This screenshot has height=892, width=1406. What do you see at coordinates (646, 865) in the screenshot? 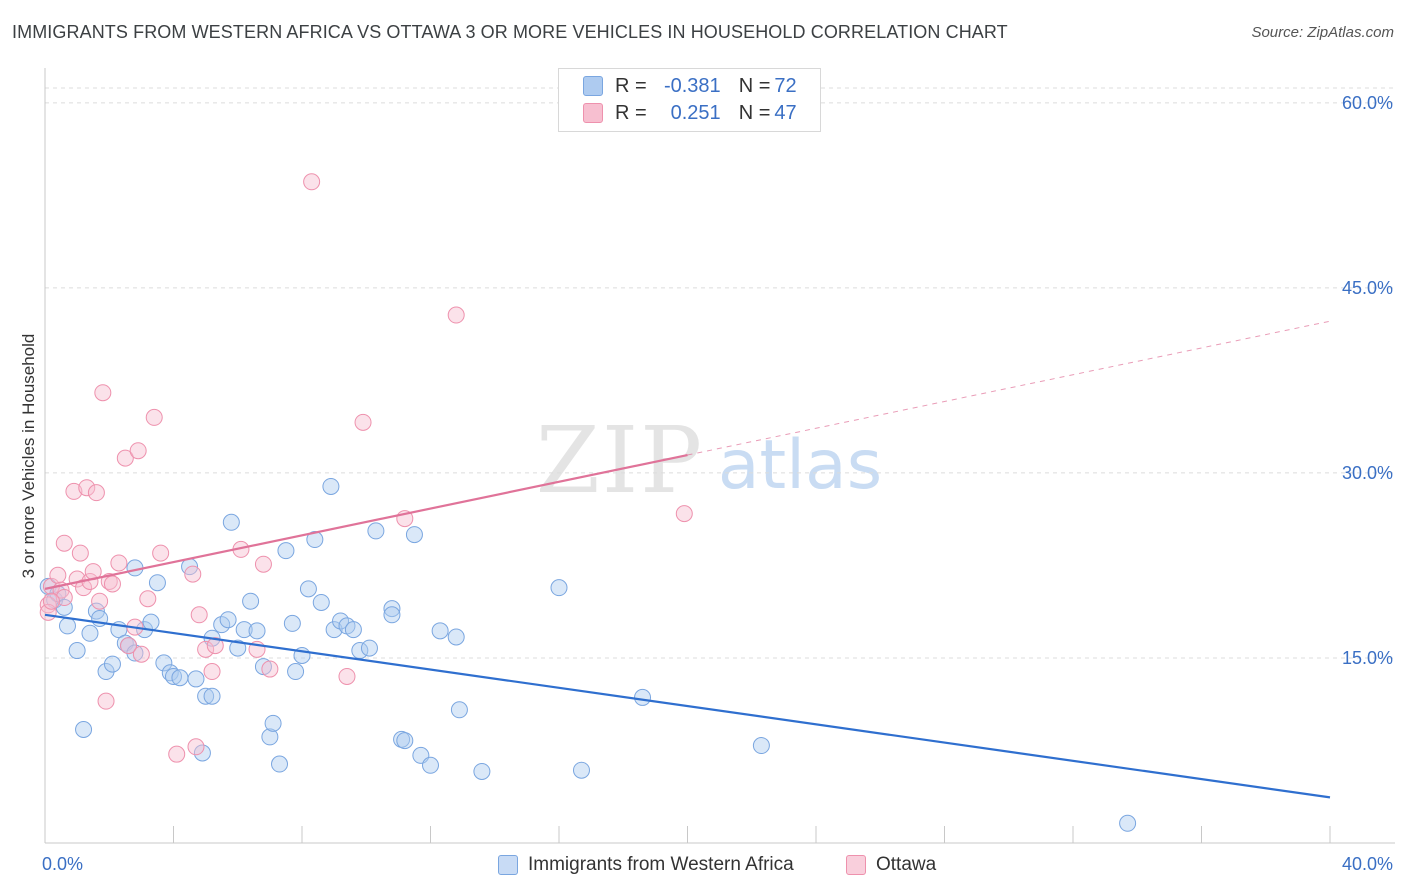
I see `series-legend-item-1: Immigrants from Western Africa` at bounding box center [646, 865].